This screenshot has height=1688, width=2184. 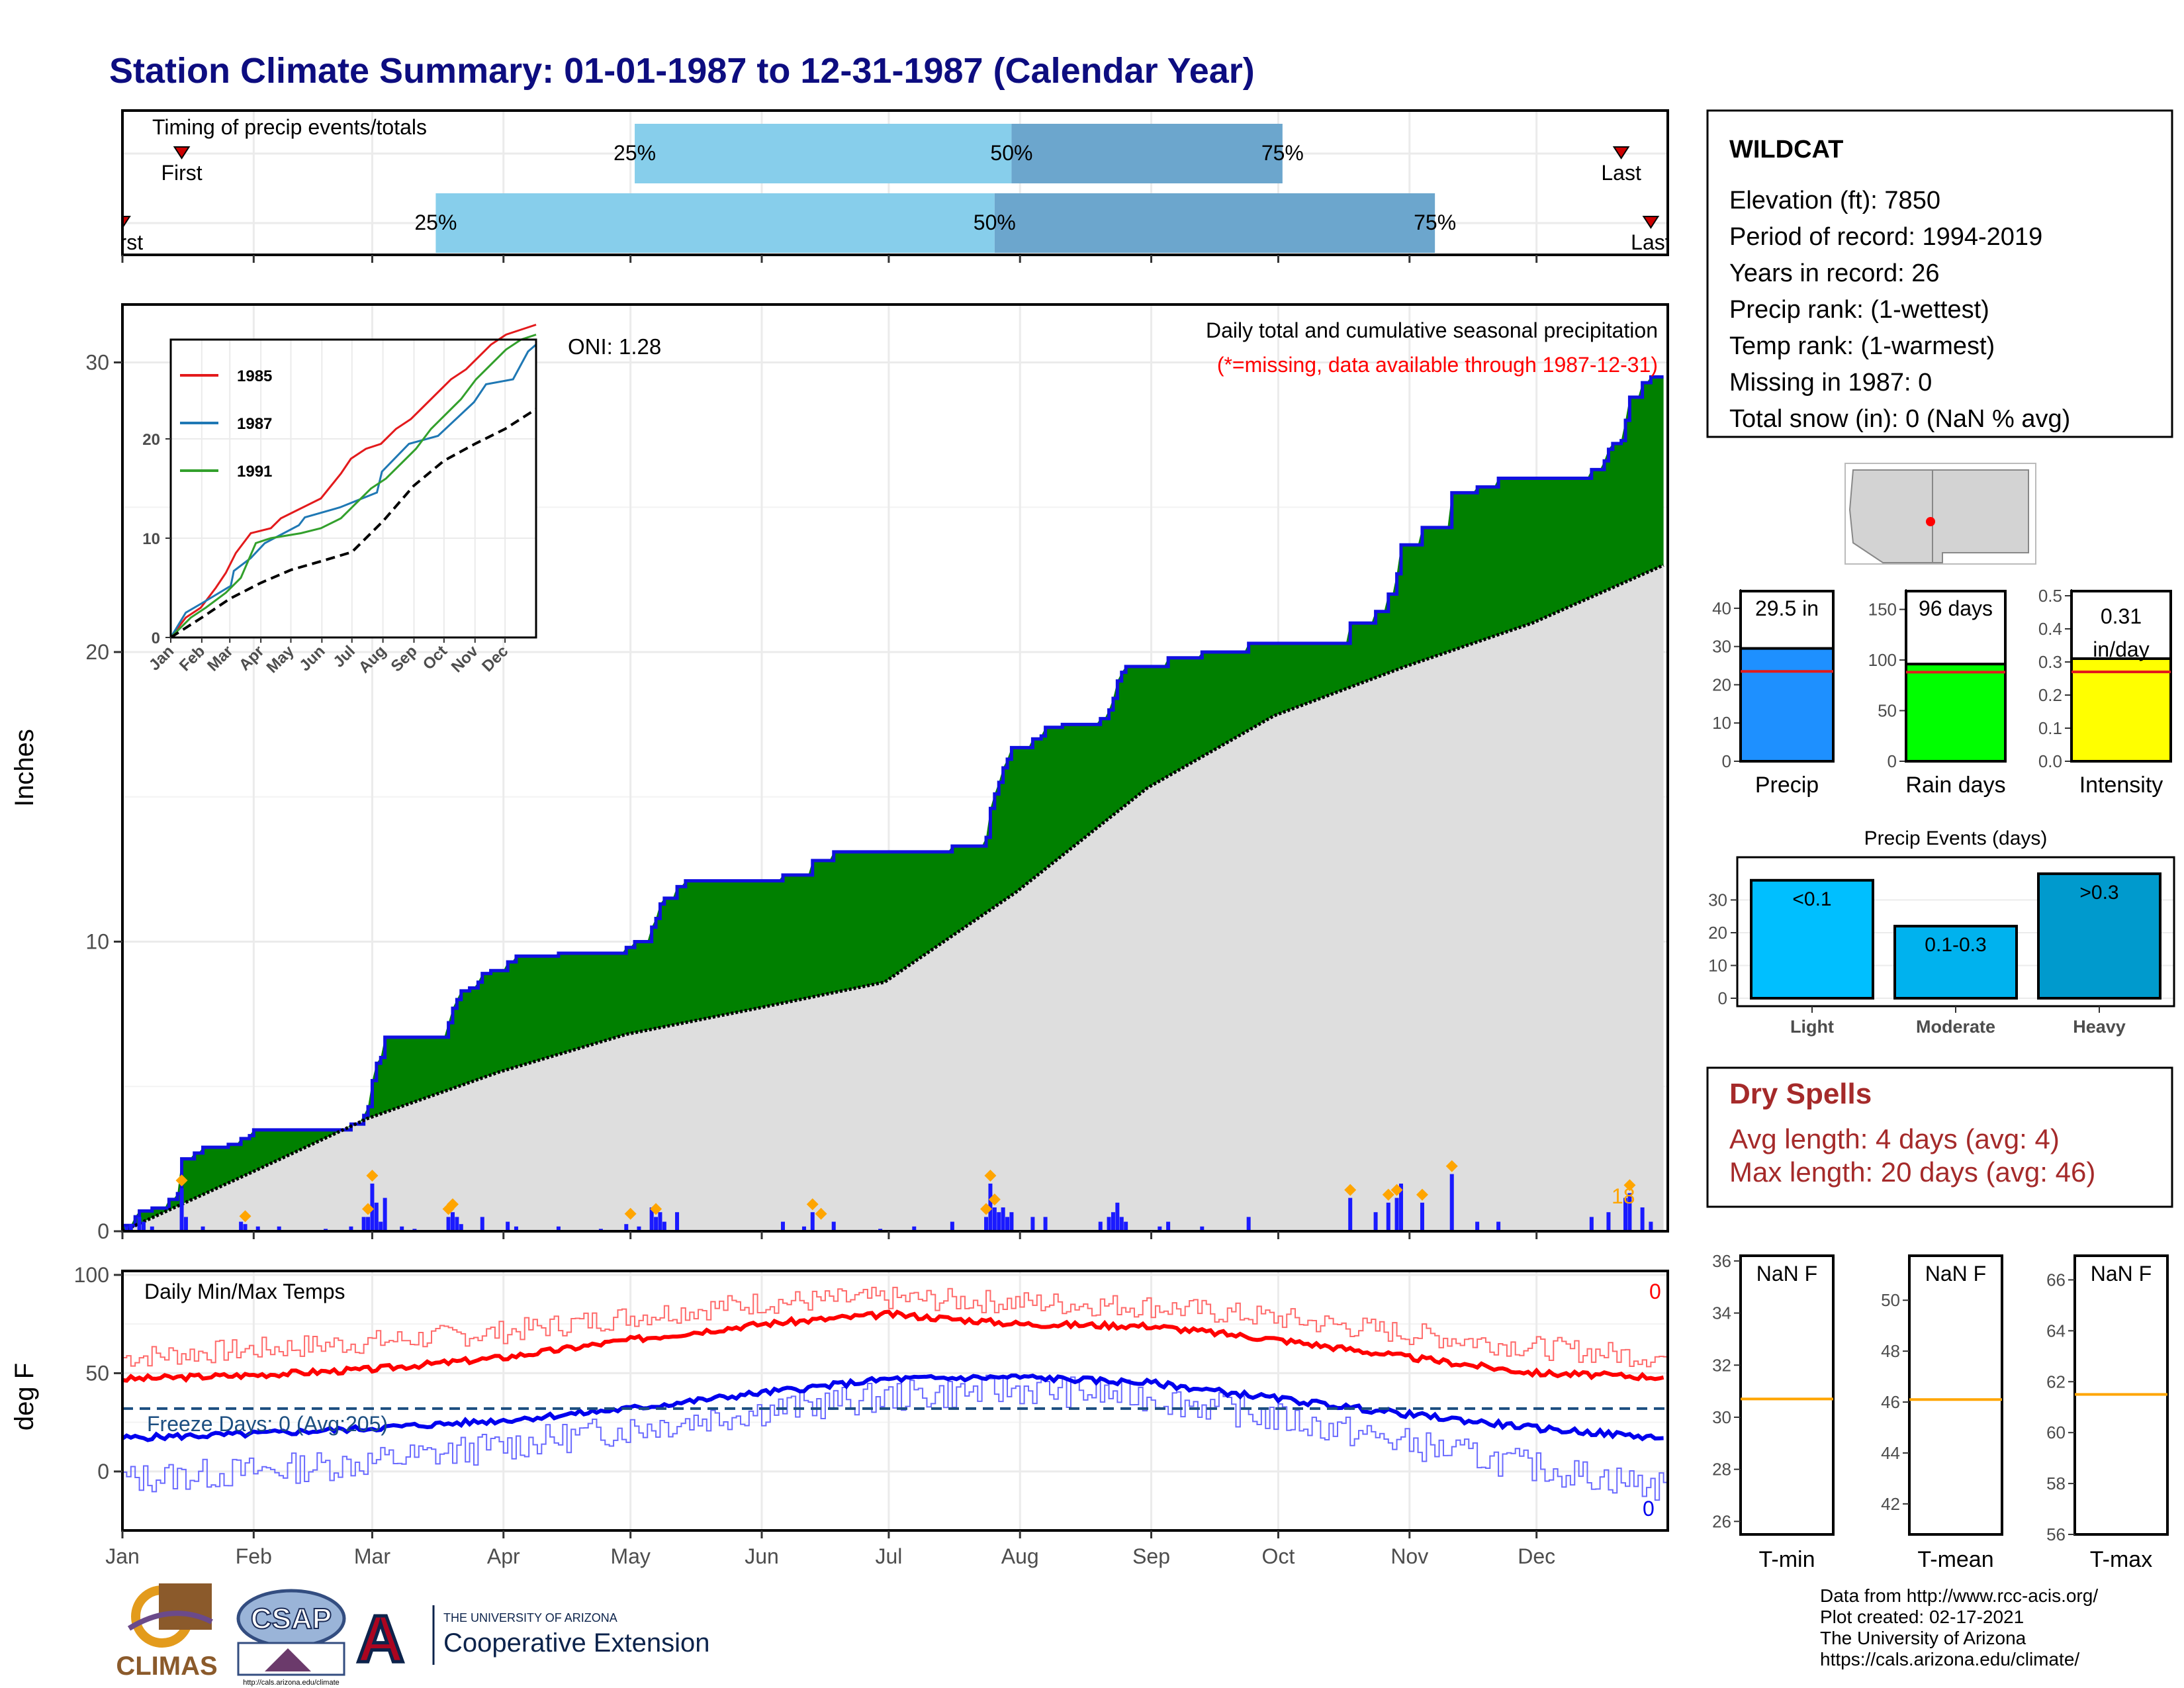 What do you see at coordinates (2121, 1274) in the screenshot?
I see `temp-summary-value: NaN F` at bounding box center [2121, 1274].